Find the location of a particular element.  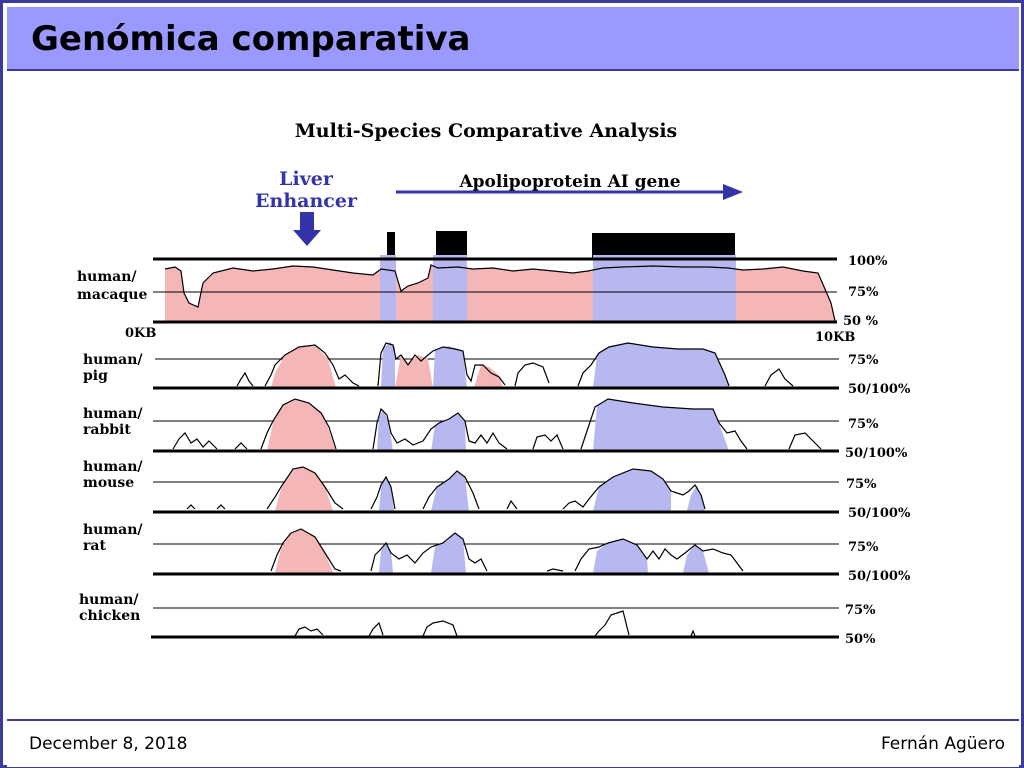

enhancer-label-line2: Enhancer is located at coordinates (306, 201).